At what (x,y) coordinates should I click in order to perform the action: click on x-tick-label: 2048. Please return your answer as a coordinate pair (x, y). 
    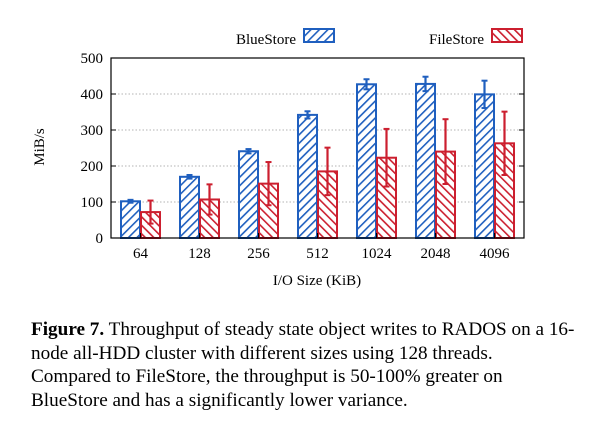
    Looking at the image, I should click on (436, 254).